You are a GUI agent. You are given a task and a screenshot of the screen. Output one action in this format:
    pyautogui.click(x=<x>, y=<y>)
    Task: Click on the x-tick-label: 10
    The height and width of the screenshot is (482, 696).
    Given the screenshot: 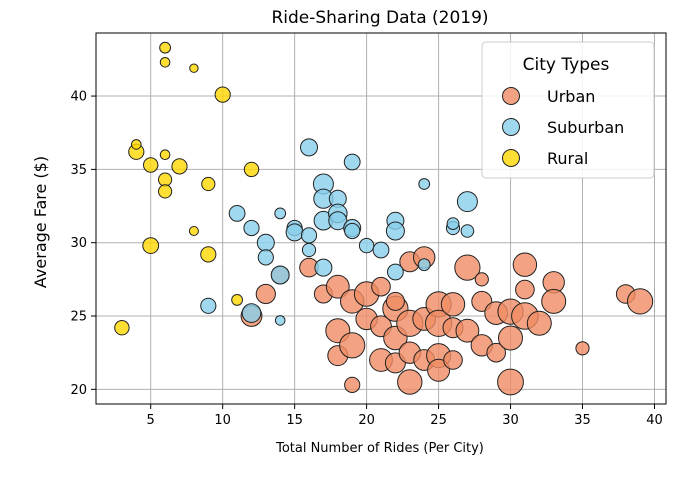 What is the action you would take?
    pyautogui.click(x=222, y=420)
    